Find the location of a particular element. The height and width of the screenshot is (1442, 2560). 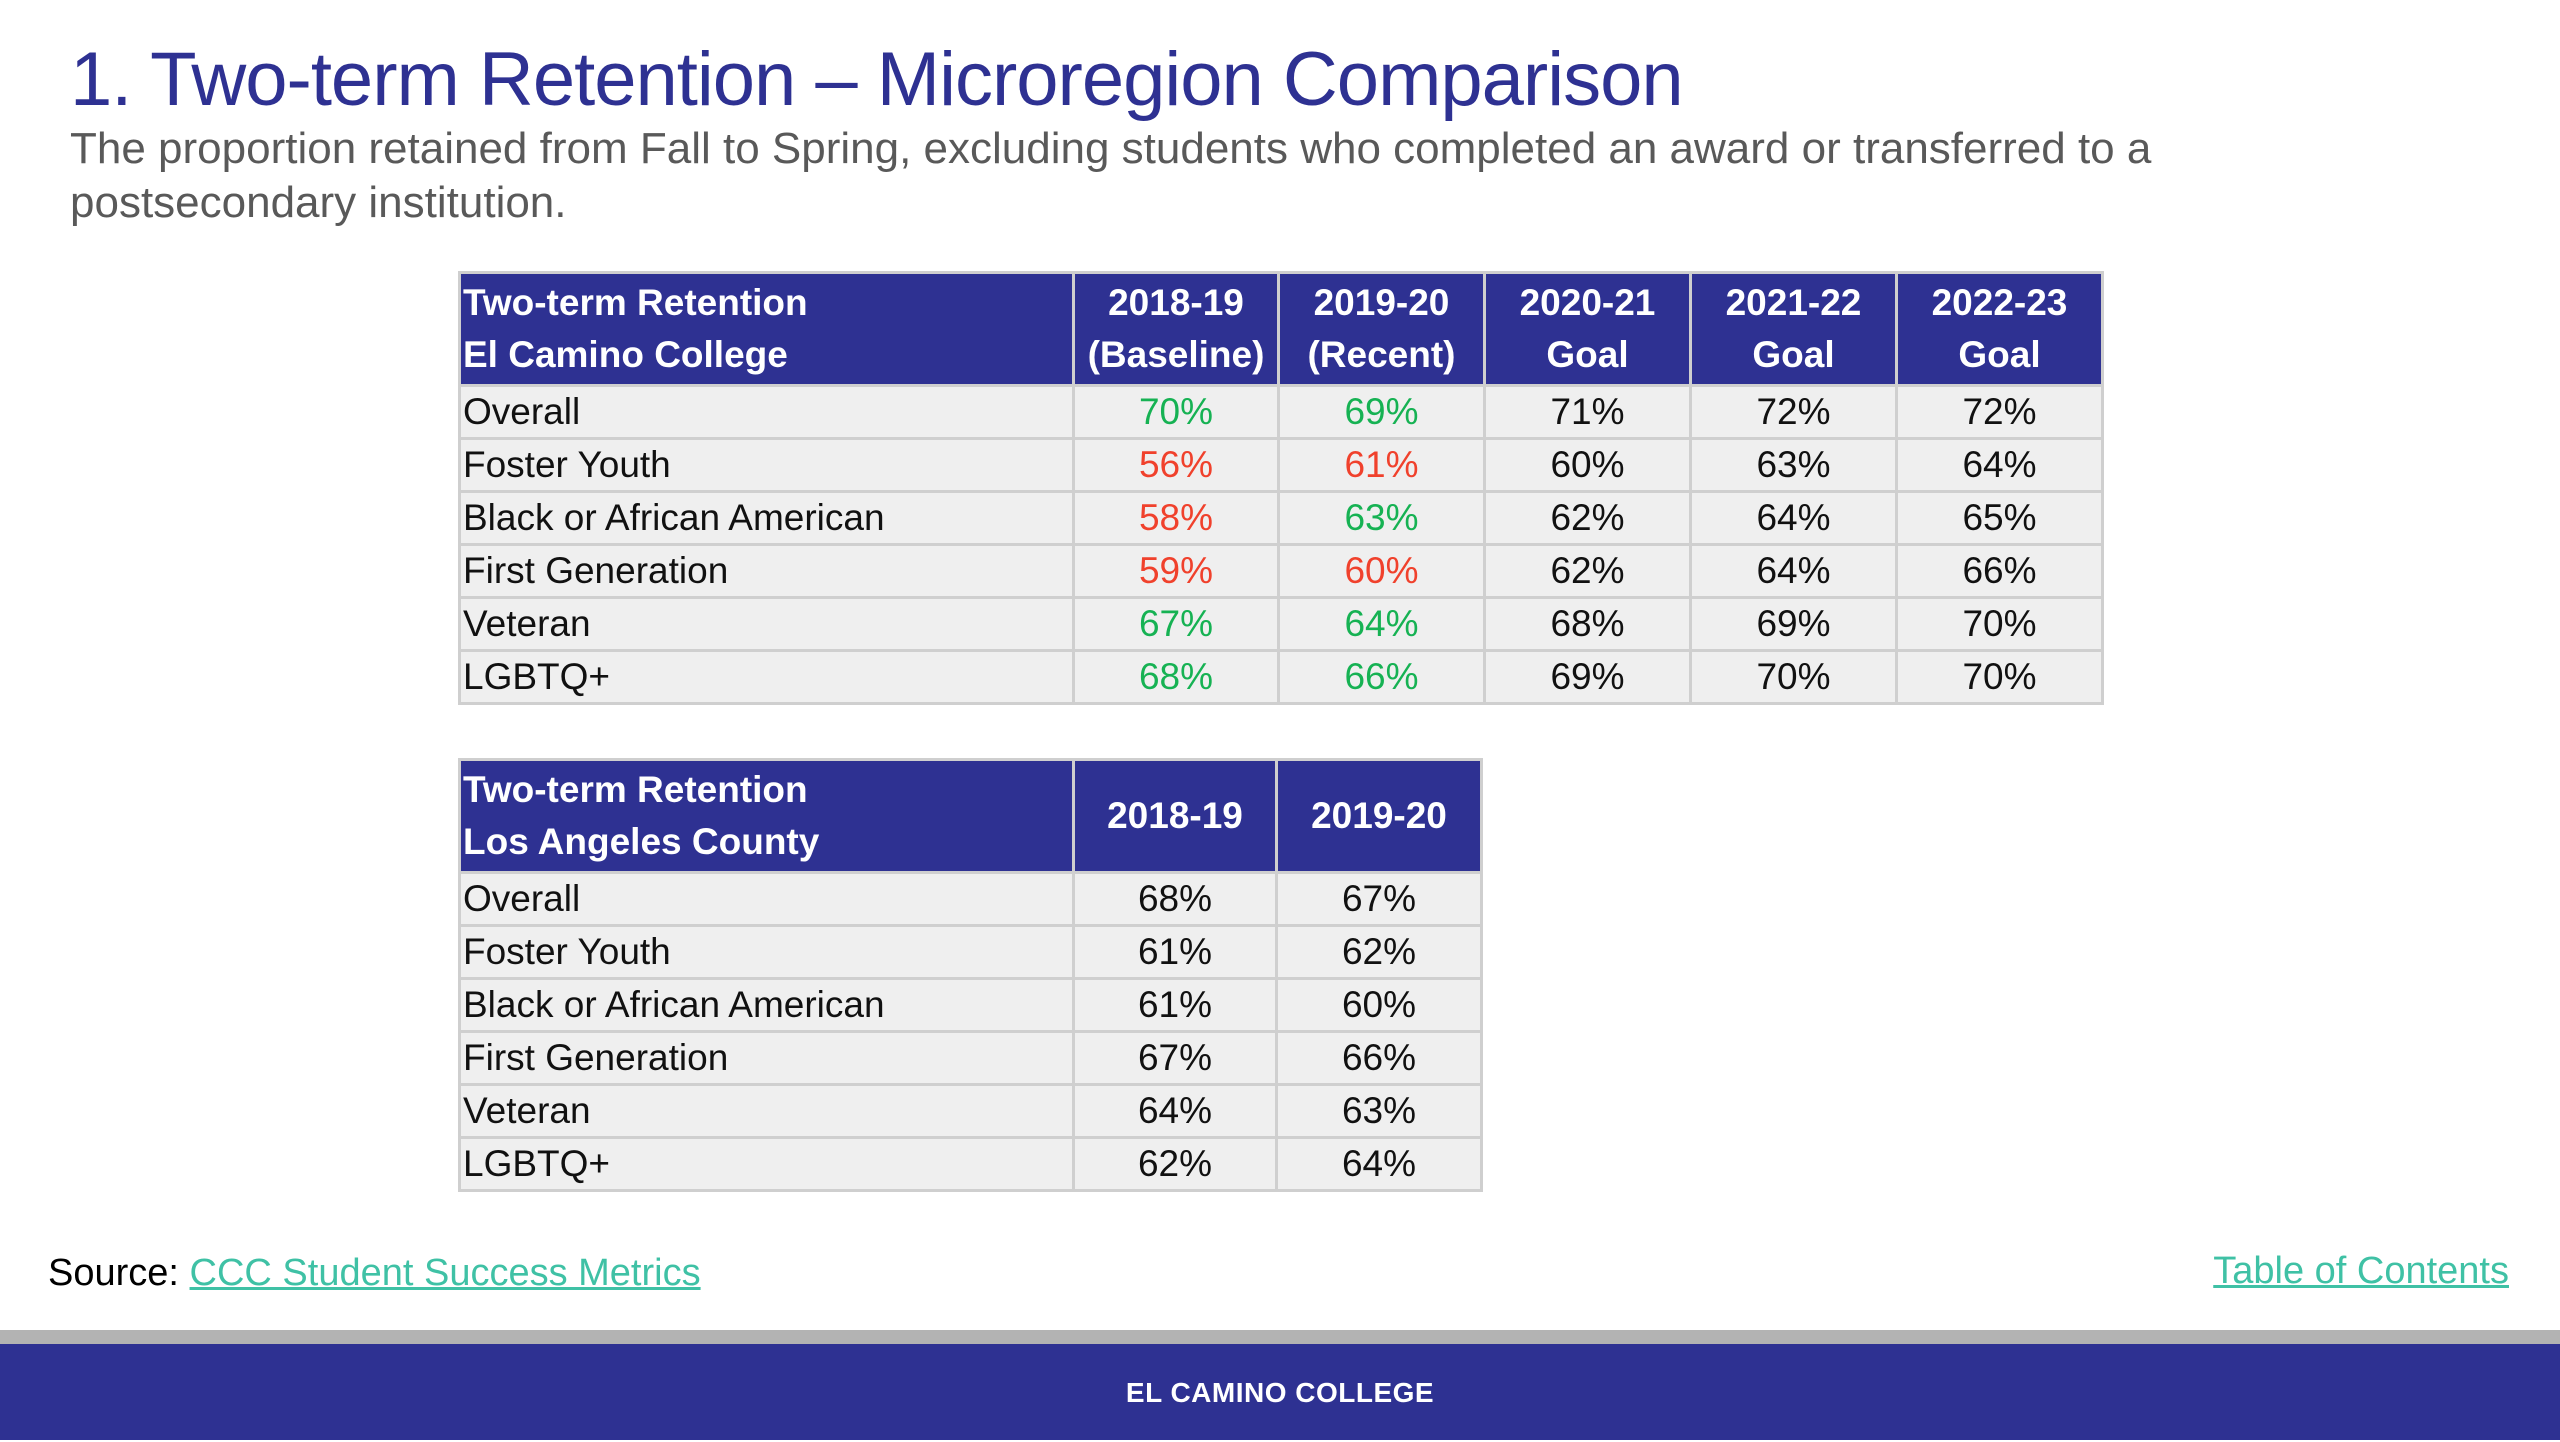

ecc-col-2021-22: 2021-22 Goal is located at coordinates (1793, 329).